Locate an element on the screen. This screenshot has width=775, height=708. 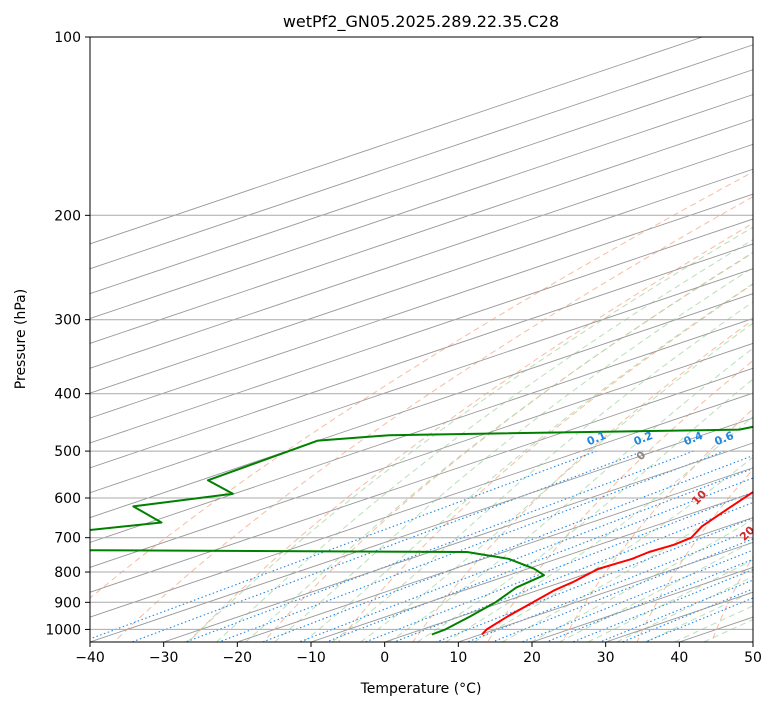
y-axis-label: Pressure (hPa) is located at coordinates (21, 339).